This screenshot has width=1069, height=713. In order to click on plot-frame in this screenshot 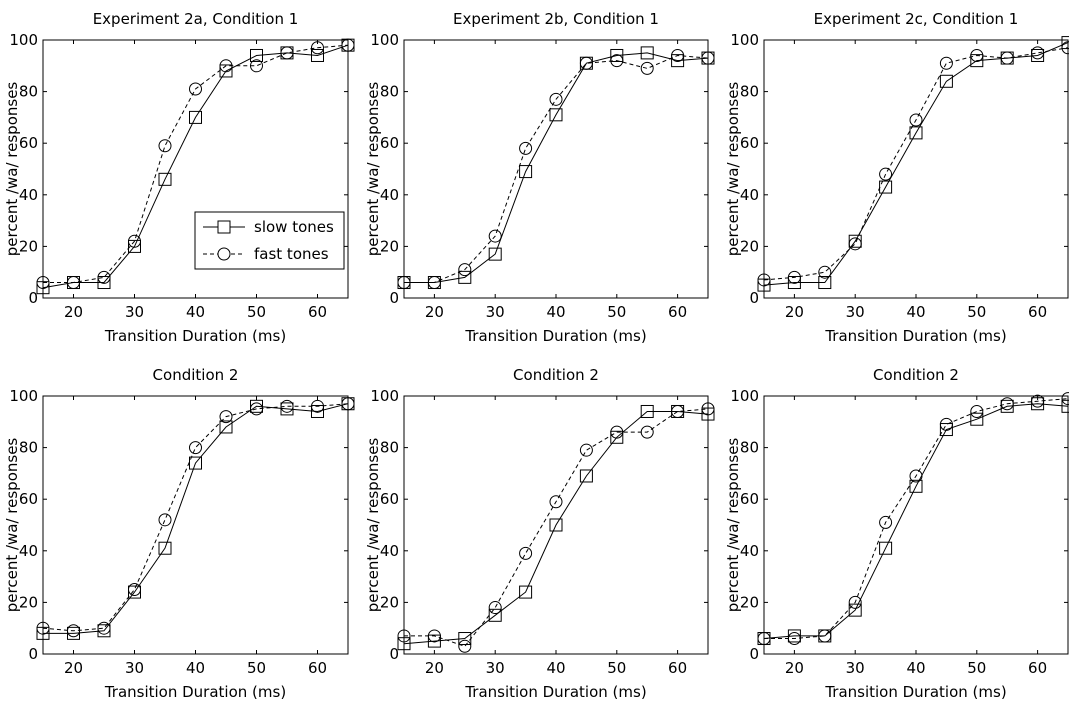, I will do `click(916, 169)`.